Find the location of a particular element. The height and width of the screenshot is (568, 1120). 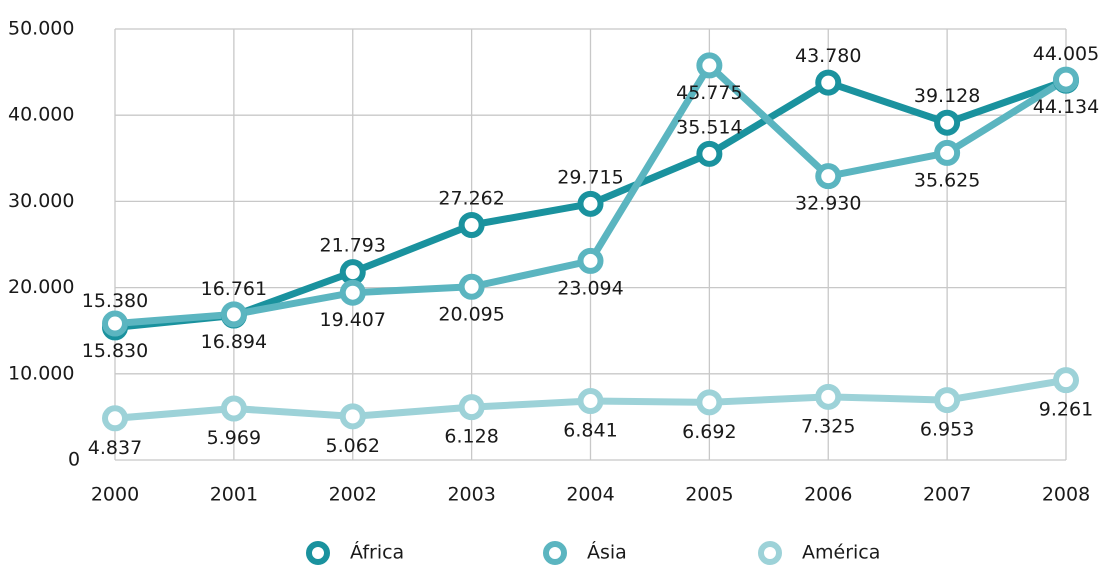

data-label: 21.793 is located at coordinates (353, 246).